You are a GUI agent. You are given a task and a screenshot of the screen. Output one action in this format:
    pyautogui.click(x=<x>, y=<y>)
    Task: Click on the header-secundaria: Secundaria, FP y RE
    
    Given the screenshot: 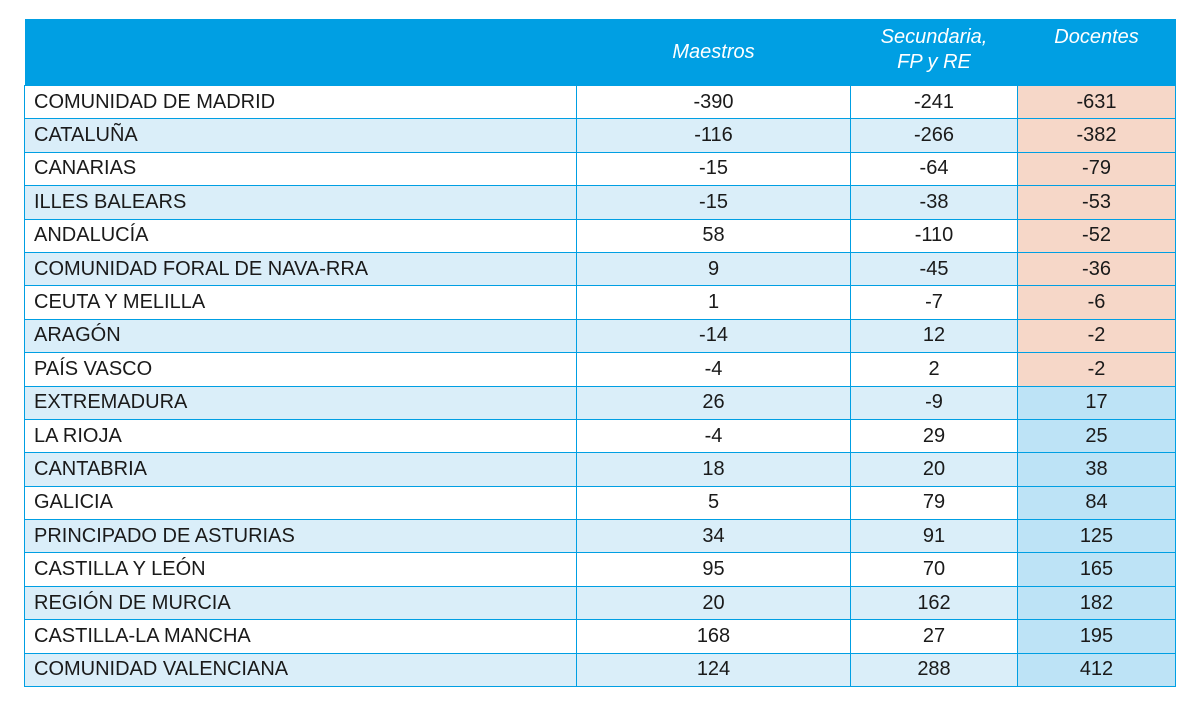 What is the action you would take?
    pyautogui.click(x=934, y=52)
    